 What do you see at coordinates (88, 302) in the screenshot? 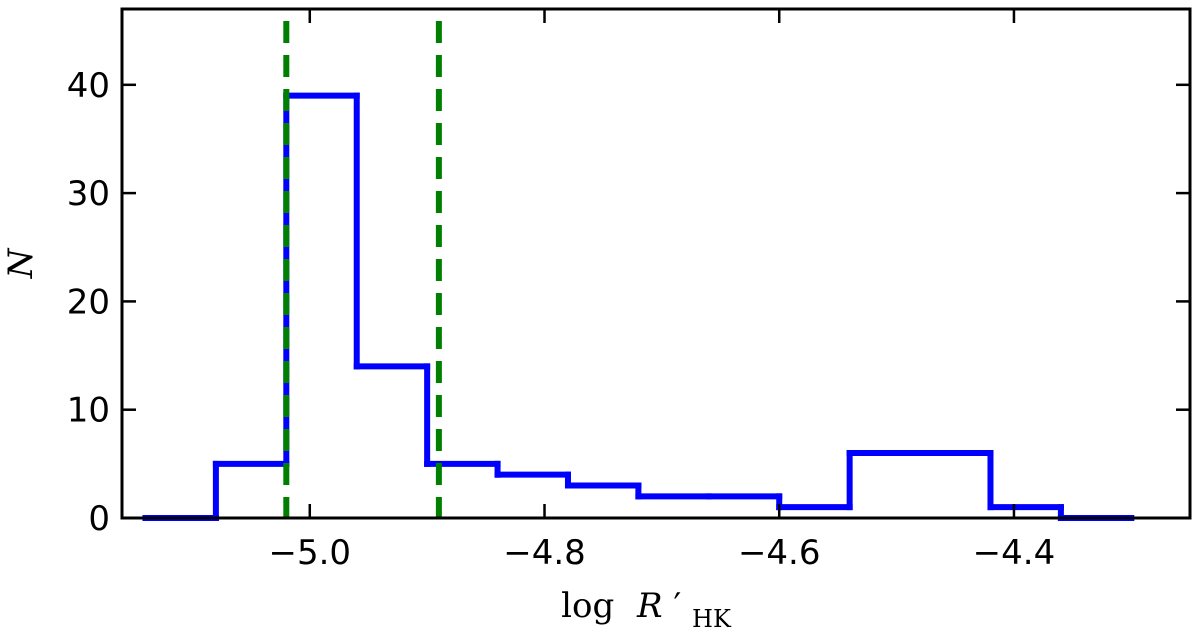
I see `y-tick-label-2: 20` at bounding box center [88, 302].